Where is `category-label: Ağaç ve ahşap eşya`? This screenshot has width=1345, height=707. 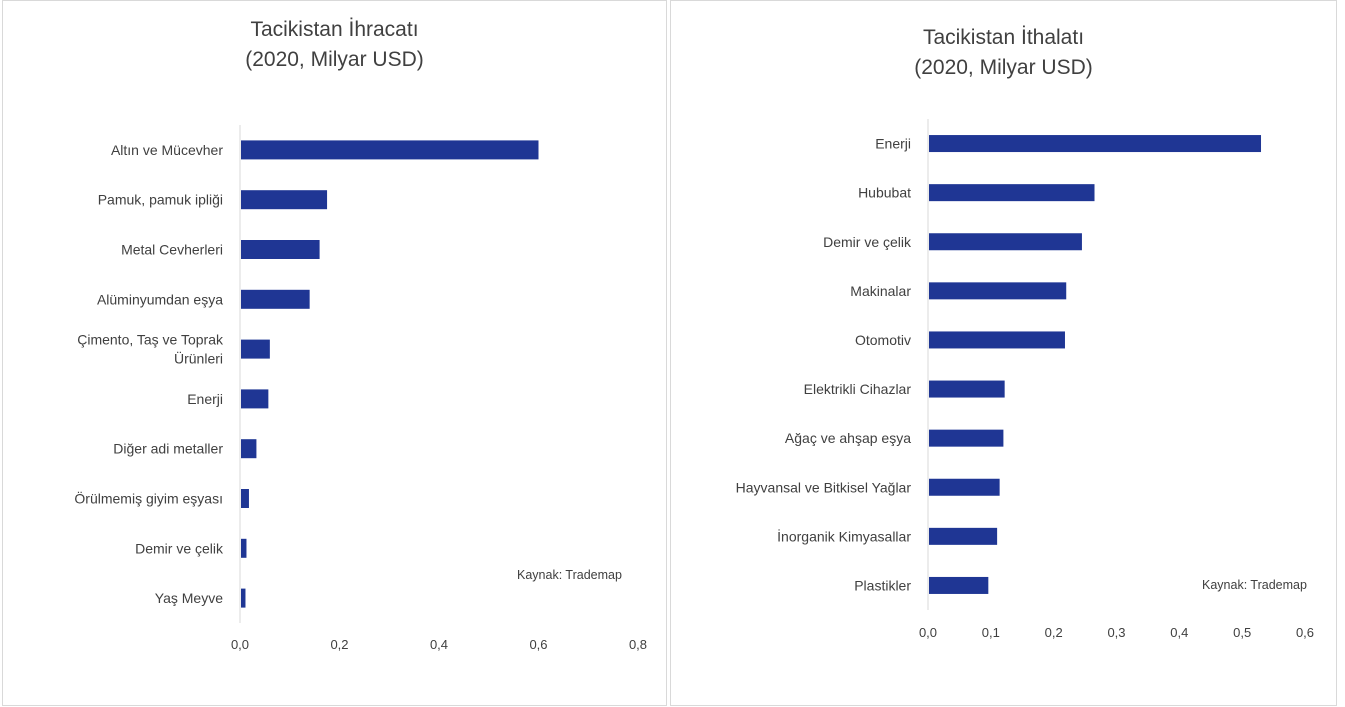
category-label: Ağaç ve ahşap eşya is located at coordinates (848, 438).